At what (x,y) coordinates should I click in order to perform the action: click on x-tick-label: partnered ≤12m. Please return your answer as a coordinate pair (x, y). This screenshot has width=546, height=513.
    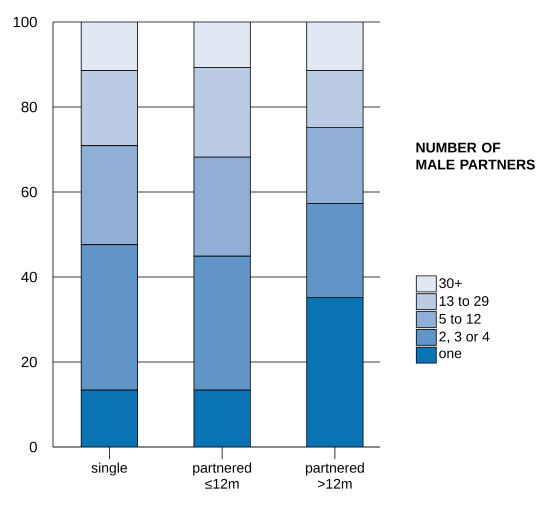
    Looking at the image, I should click on (222, 475).